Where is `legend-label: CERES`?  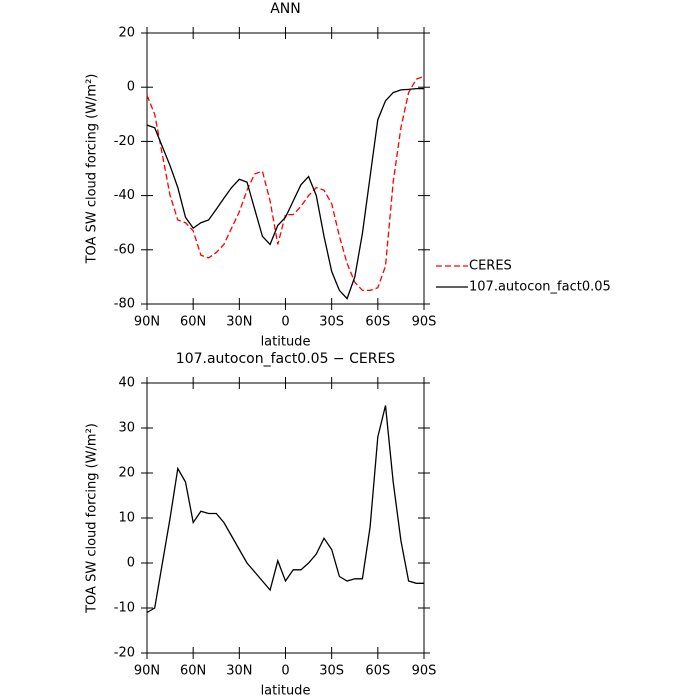
legend-label: CERES is located at coordinates (490, 266).